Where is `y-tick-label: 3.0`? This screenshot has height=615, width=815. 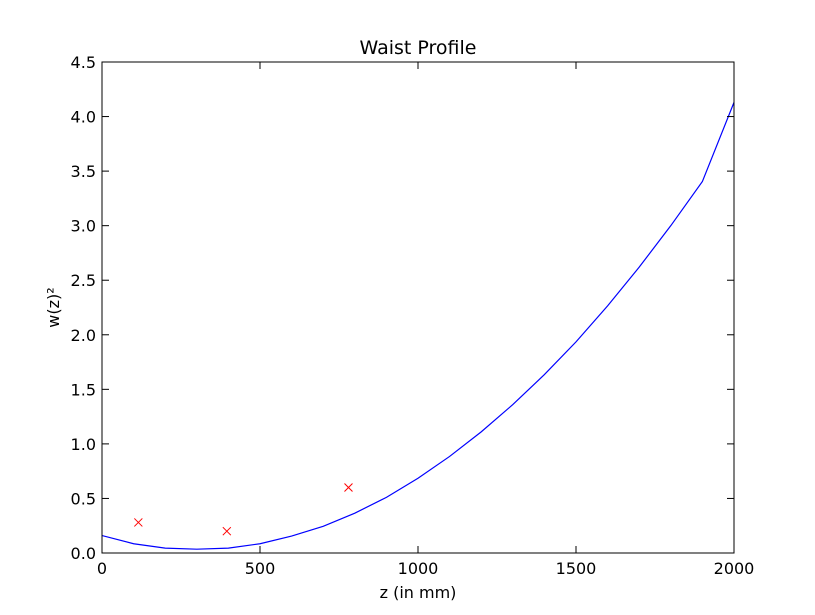
y-tick-label: 3.0 is located at coordinates (83, 226).